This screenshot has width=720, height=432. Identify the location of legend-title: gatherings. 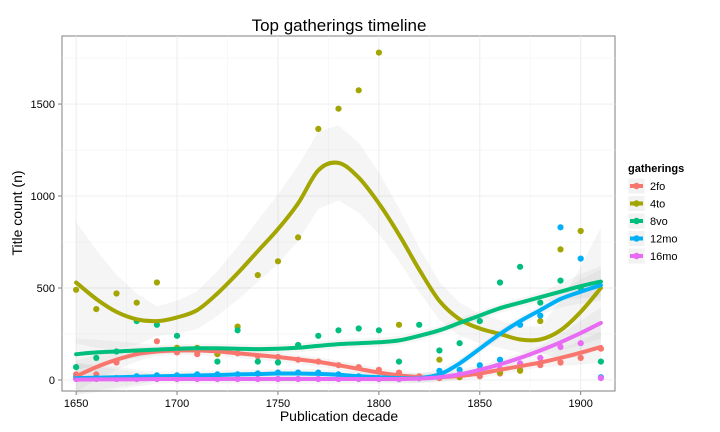
(656, 169).